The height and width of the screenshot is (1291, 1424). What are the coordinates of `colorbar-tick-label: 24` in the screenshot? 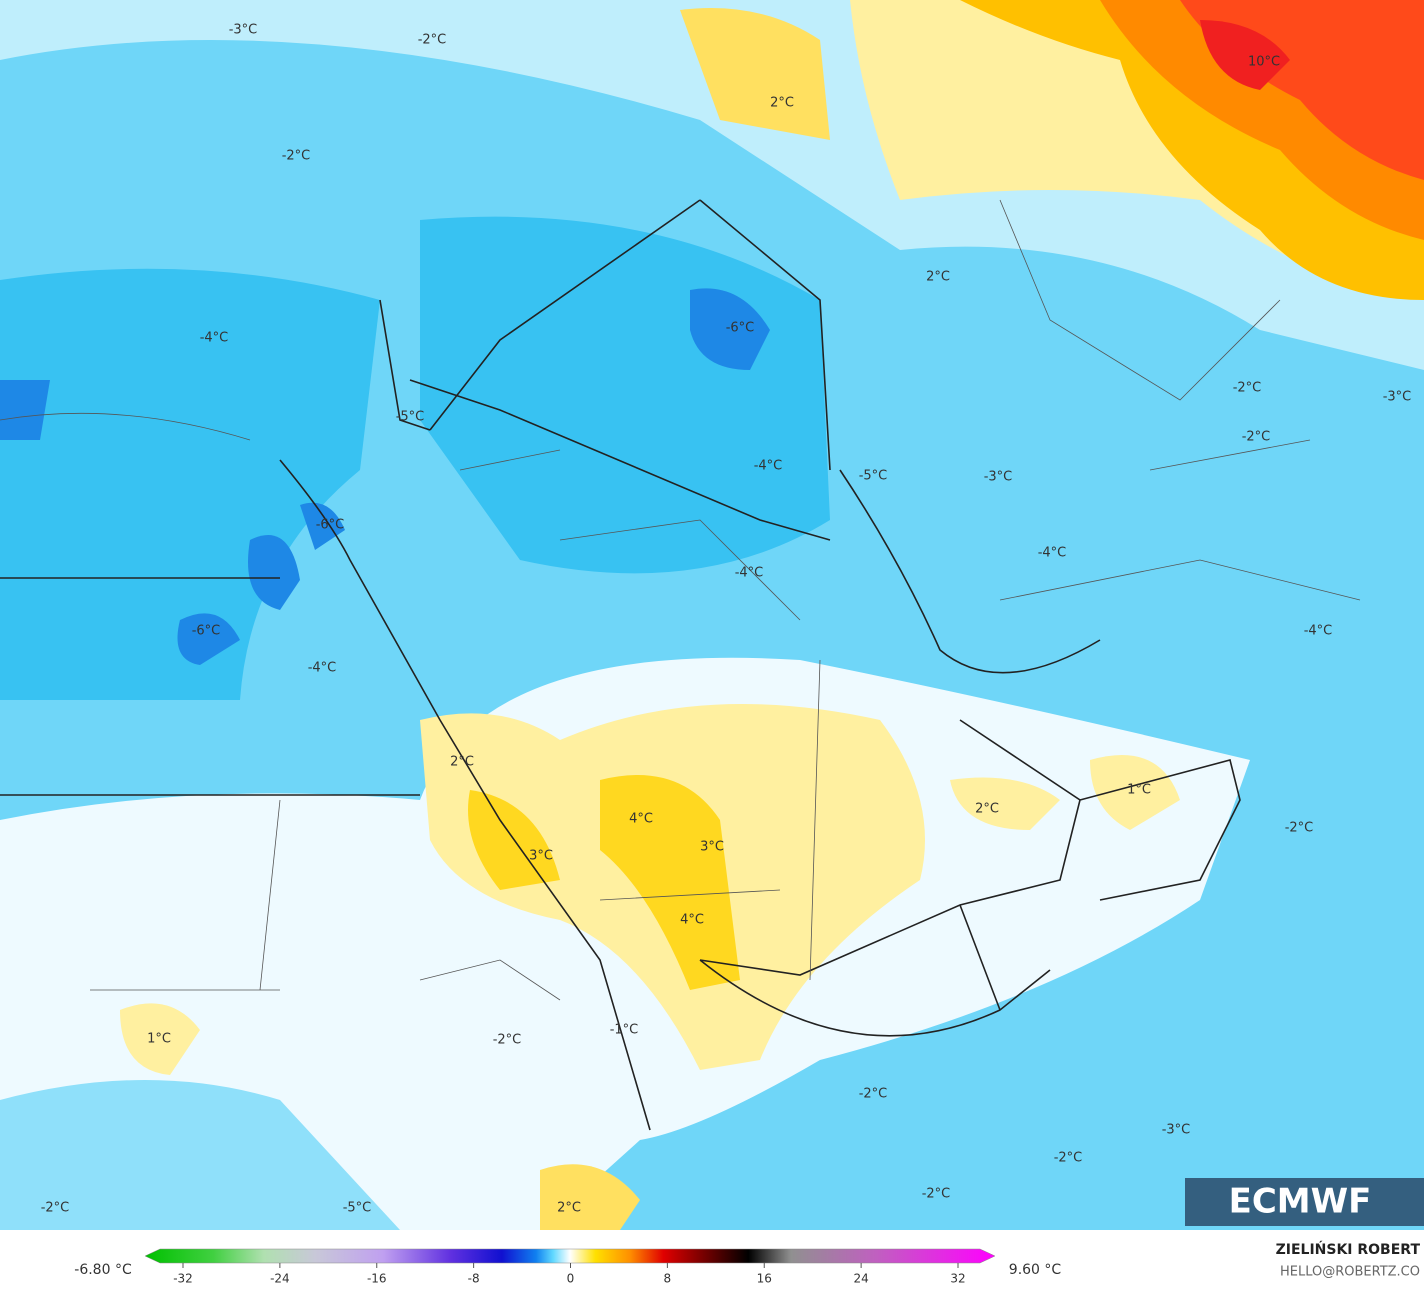 It's located at (860, 1279).